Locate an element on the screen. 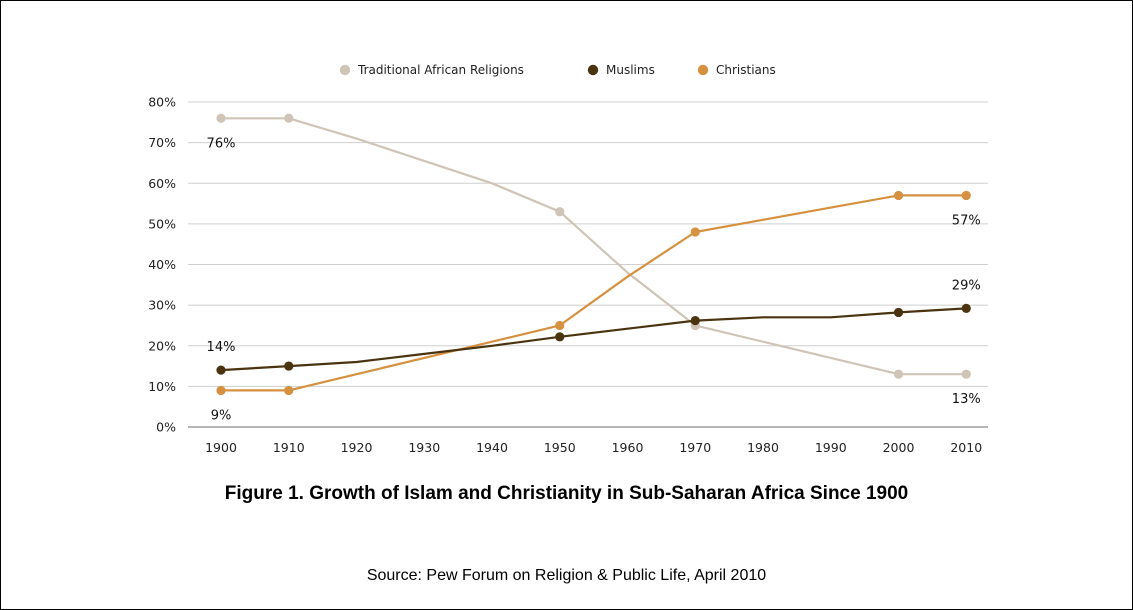 This screenshot has width=1133, height=610. legend-label: Traditional African Religions is located at coordinates (440, 70).